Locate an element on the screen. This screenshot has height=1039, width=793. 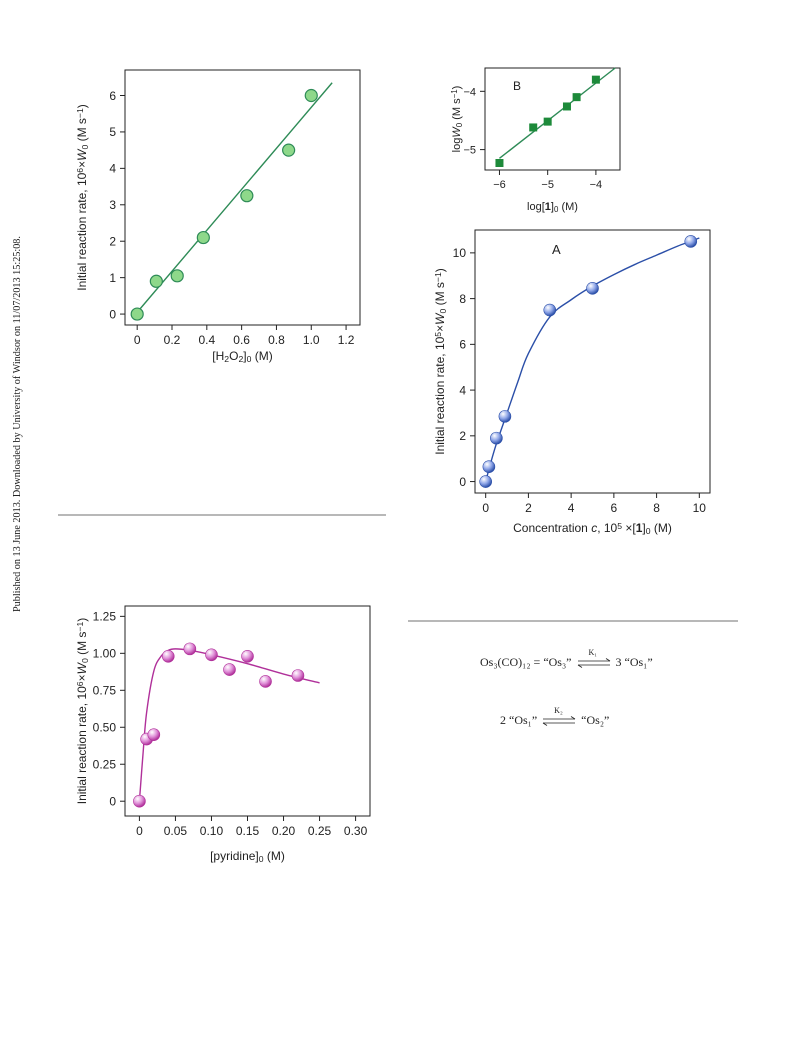
x-tick-label: 1.2 is located at coordinates (346, 340).